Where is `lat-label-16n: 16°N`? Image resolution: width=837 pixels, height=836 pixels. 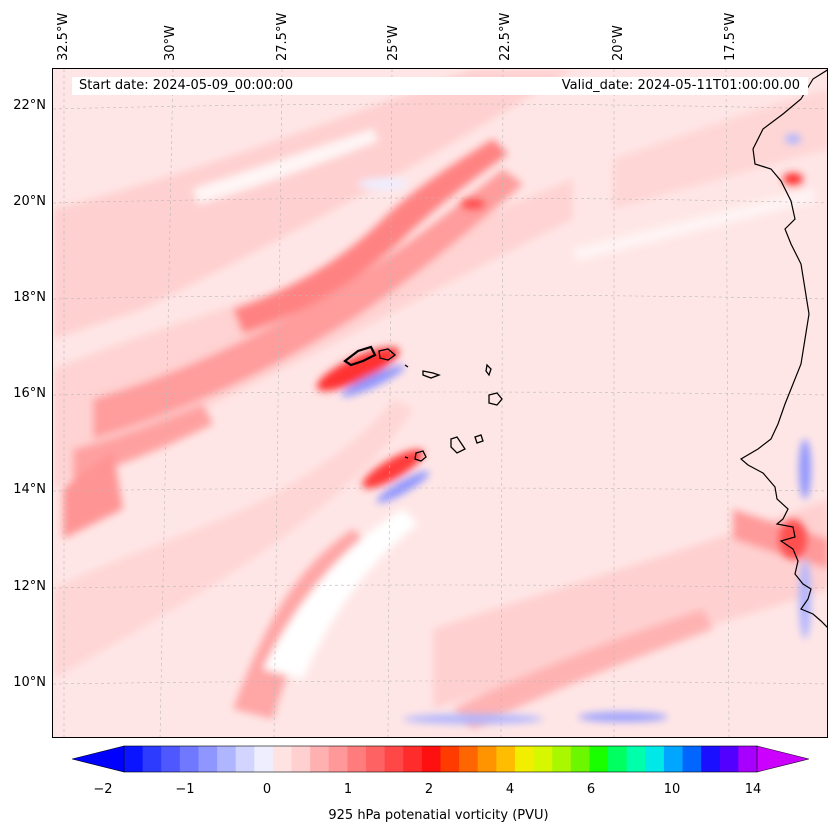 lat-label-16n: 16°N is located at coordinates (29, 393).